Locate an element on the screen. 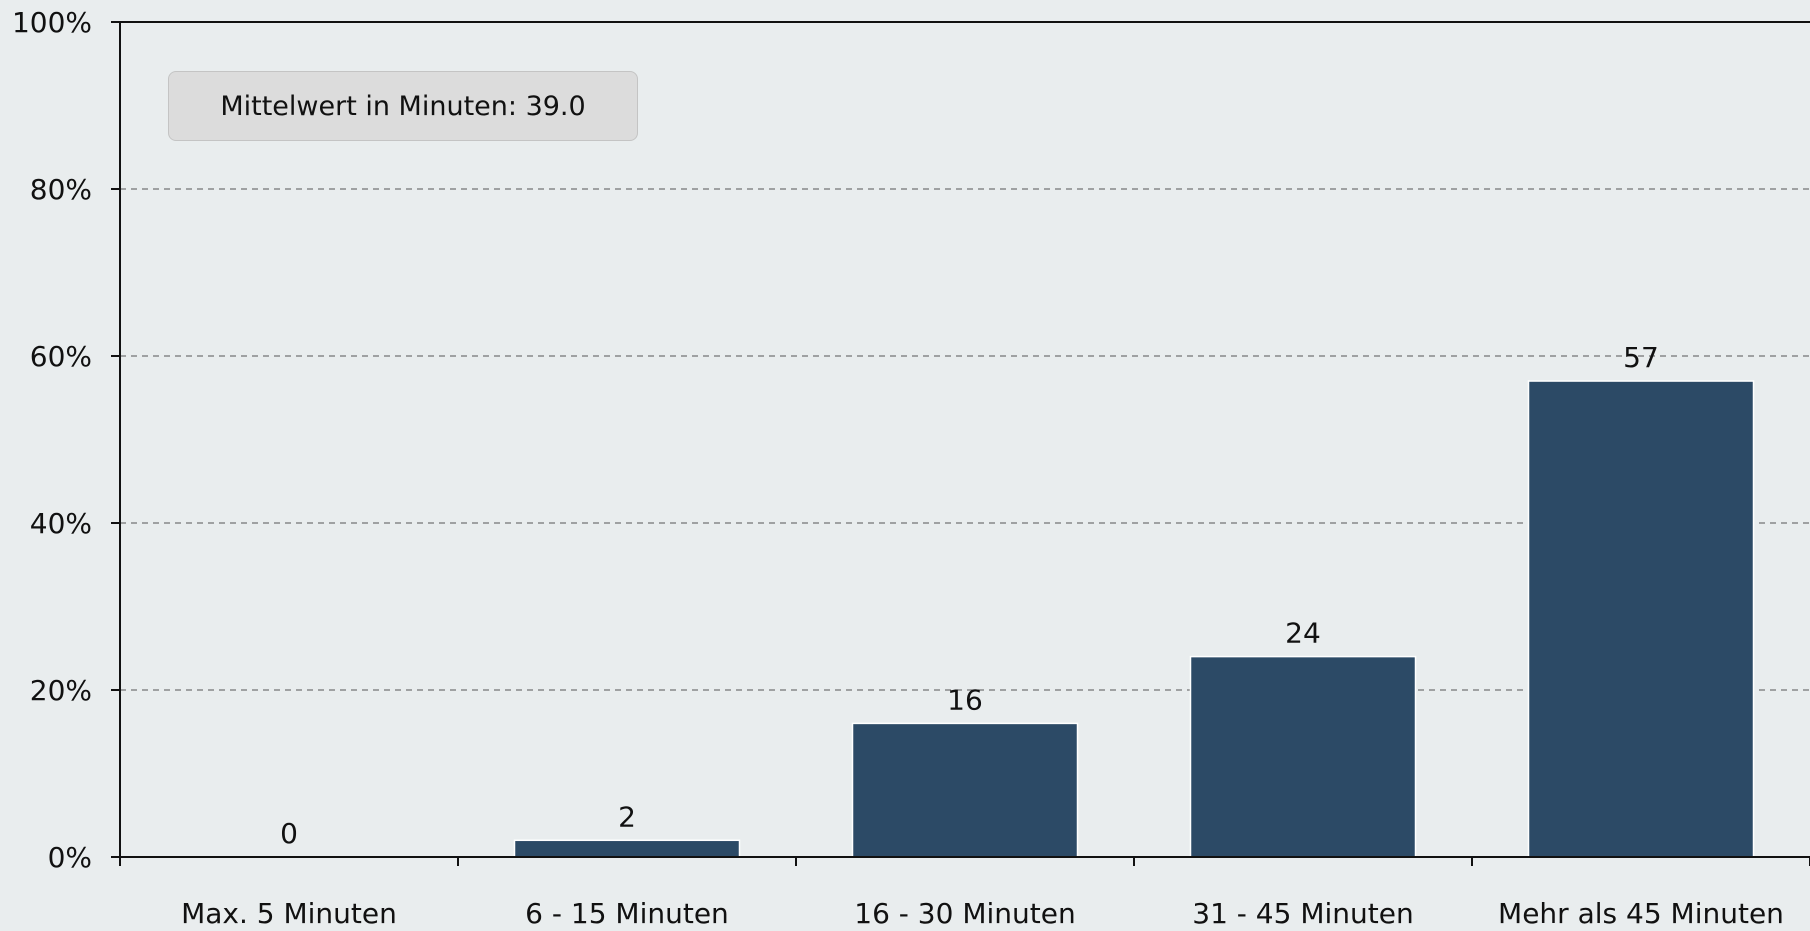  bar-value-label: 57 is located at coordinates (1641, 357).